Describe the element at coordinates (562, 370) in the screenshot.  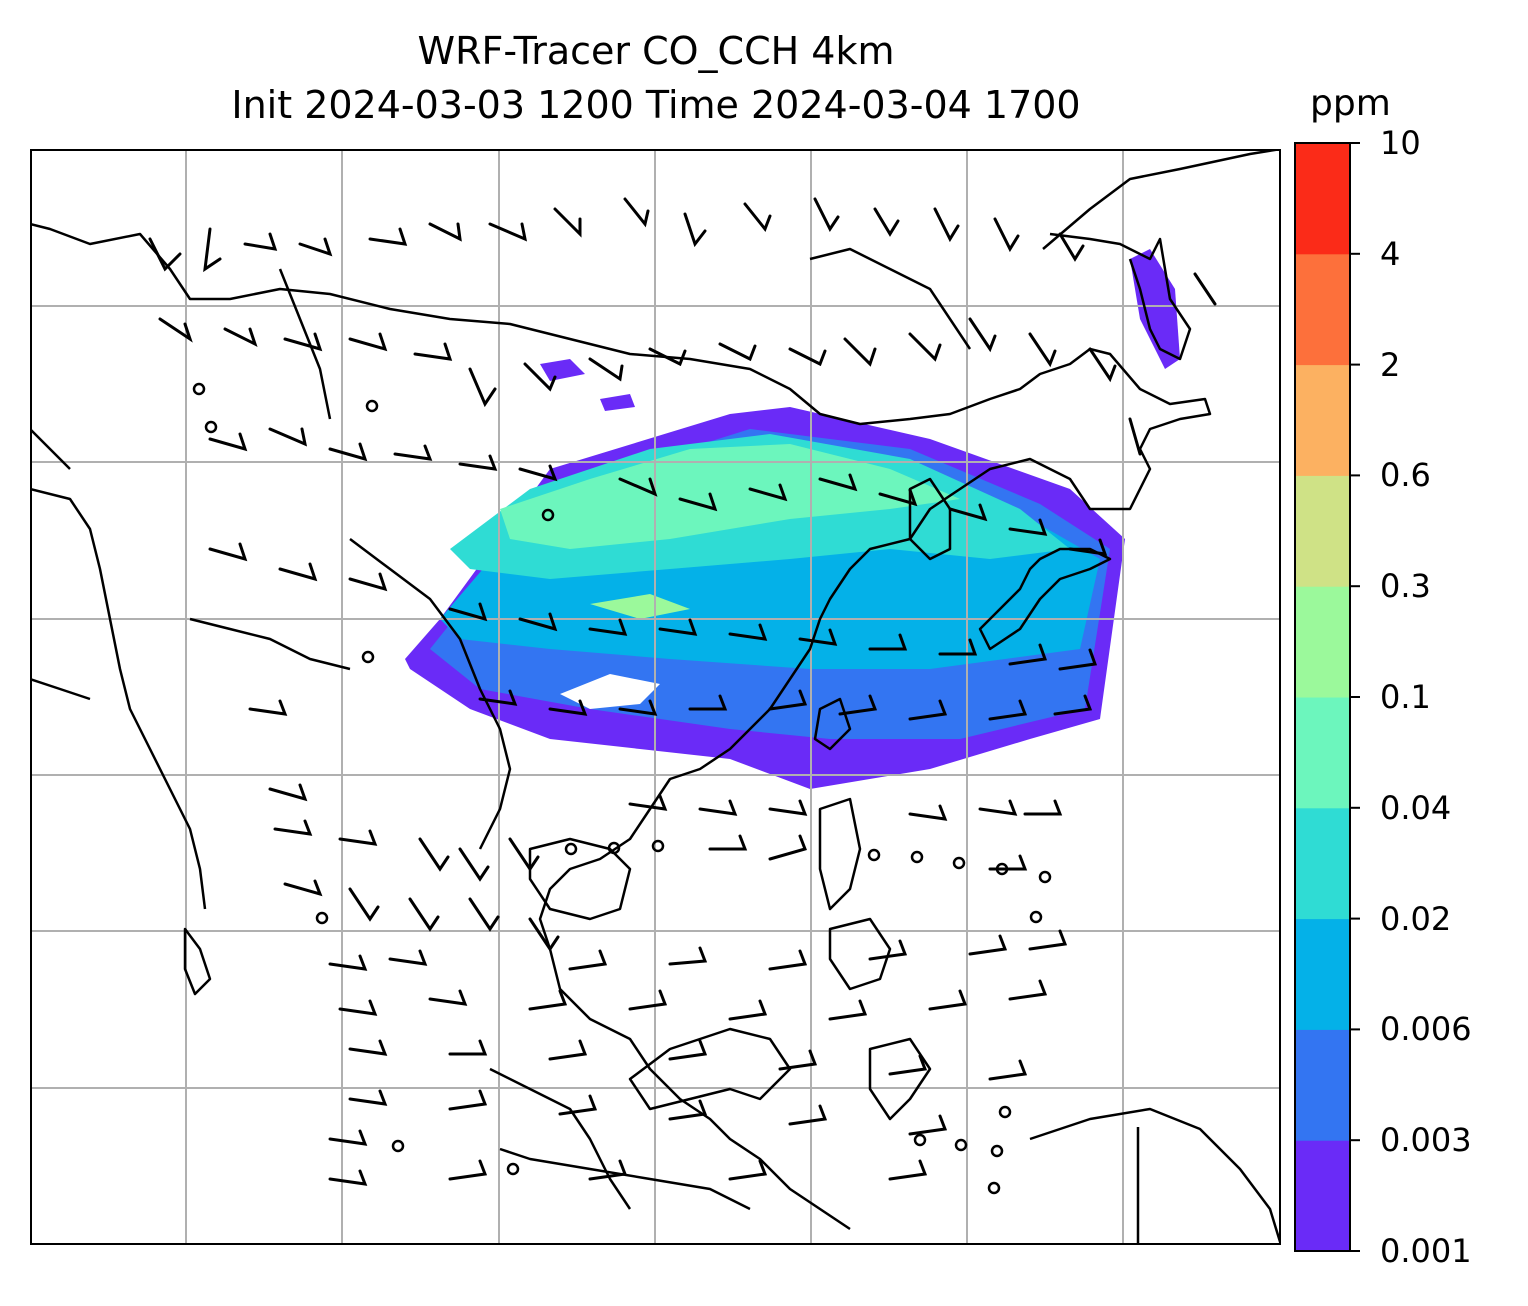
I see `plume-band-speck` at that location.